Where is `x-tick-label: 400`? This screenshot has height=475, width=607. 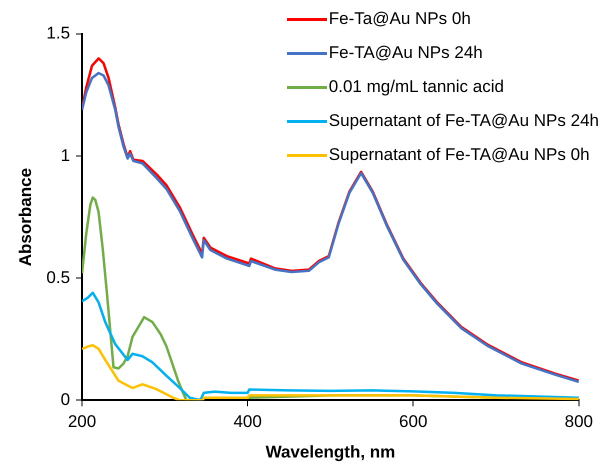
x-tick-label: 400 is located at coordinates (247, 422).